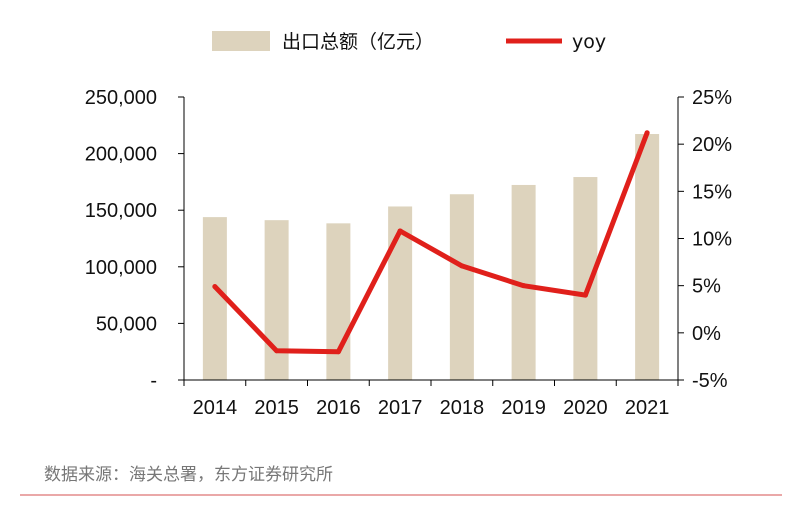 This screenshot has height=529, width=800. I want to click on x-tick-label: 2020, so click(585, 408).